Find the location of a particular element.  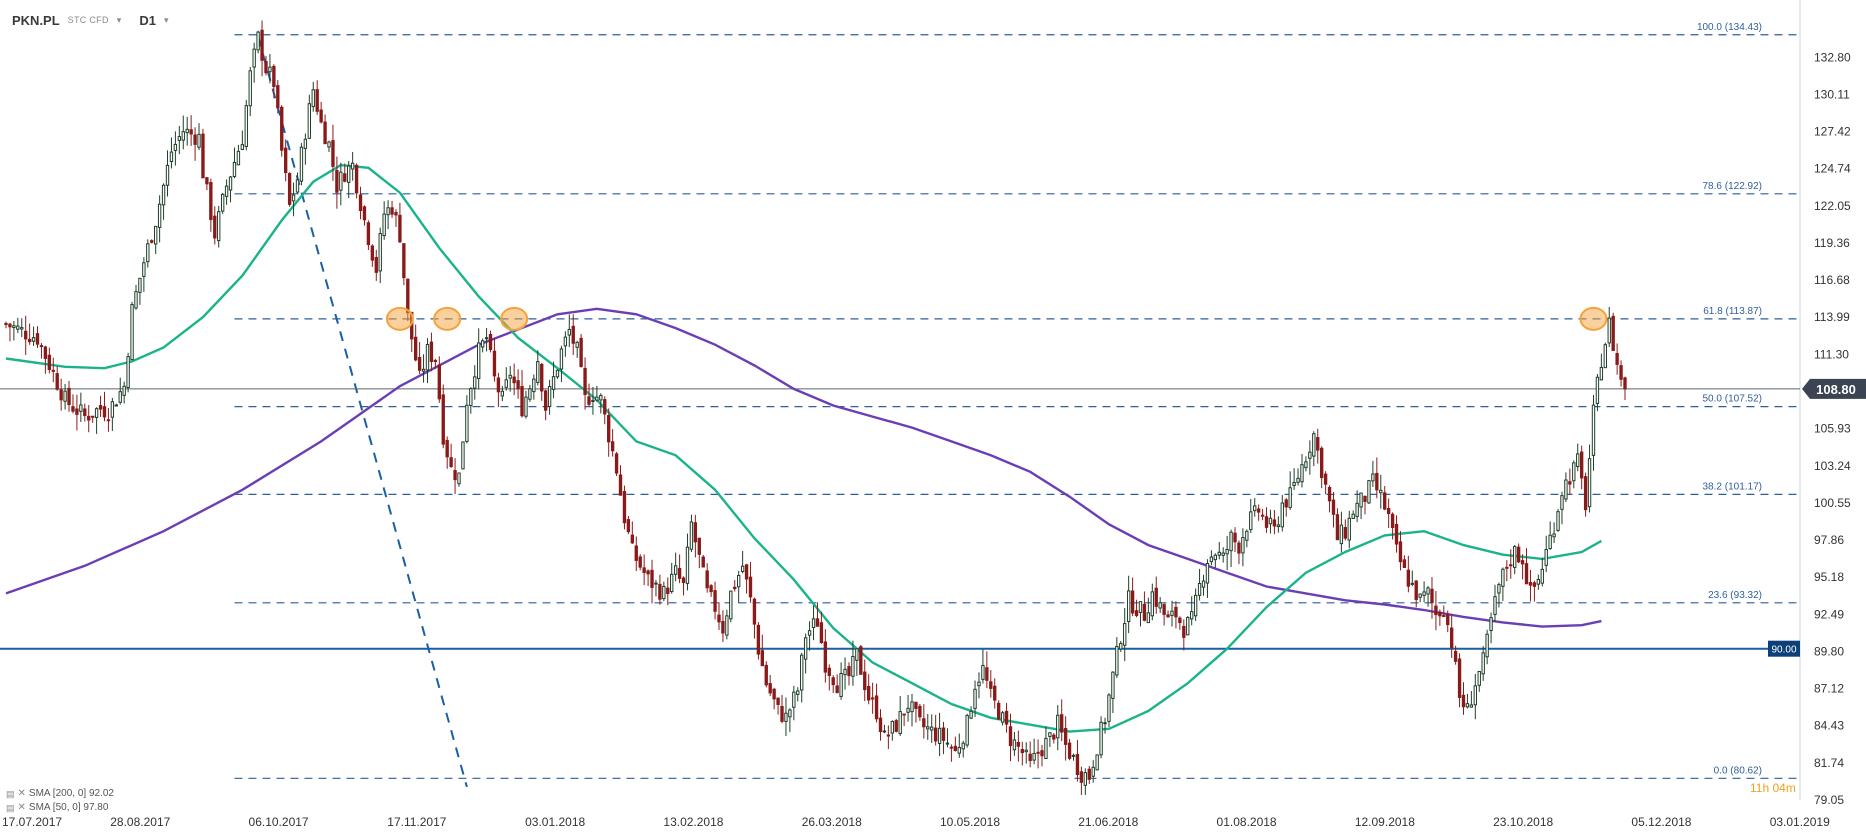

y-tick-label: 122.05 is located at coordinates (1832, 206).